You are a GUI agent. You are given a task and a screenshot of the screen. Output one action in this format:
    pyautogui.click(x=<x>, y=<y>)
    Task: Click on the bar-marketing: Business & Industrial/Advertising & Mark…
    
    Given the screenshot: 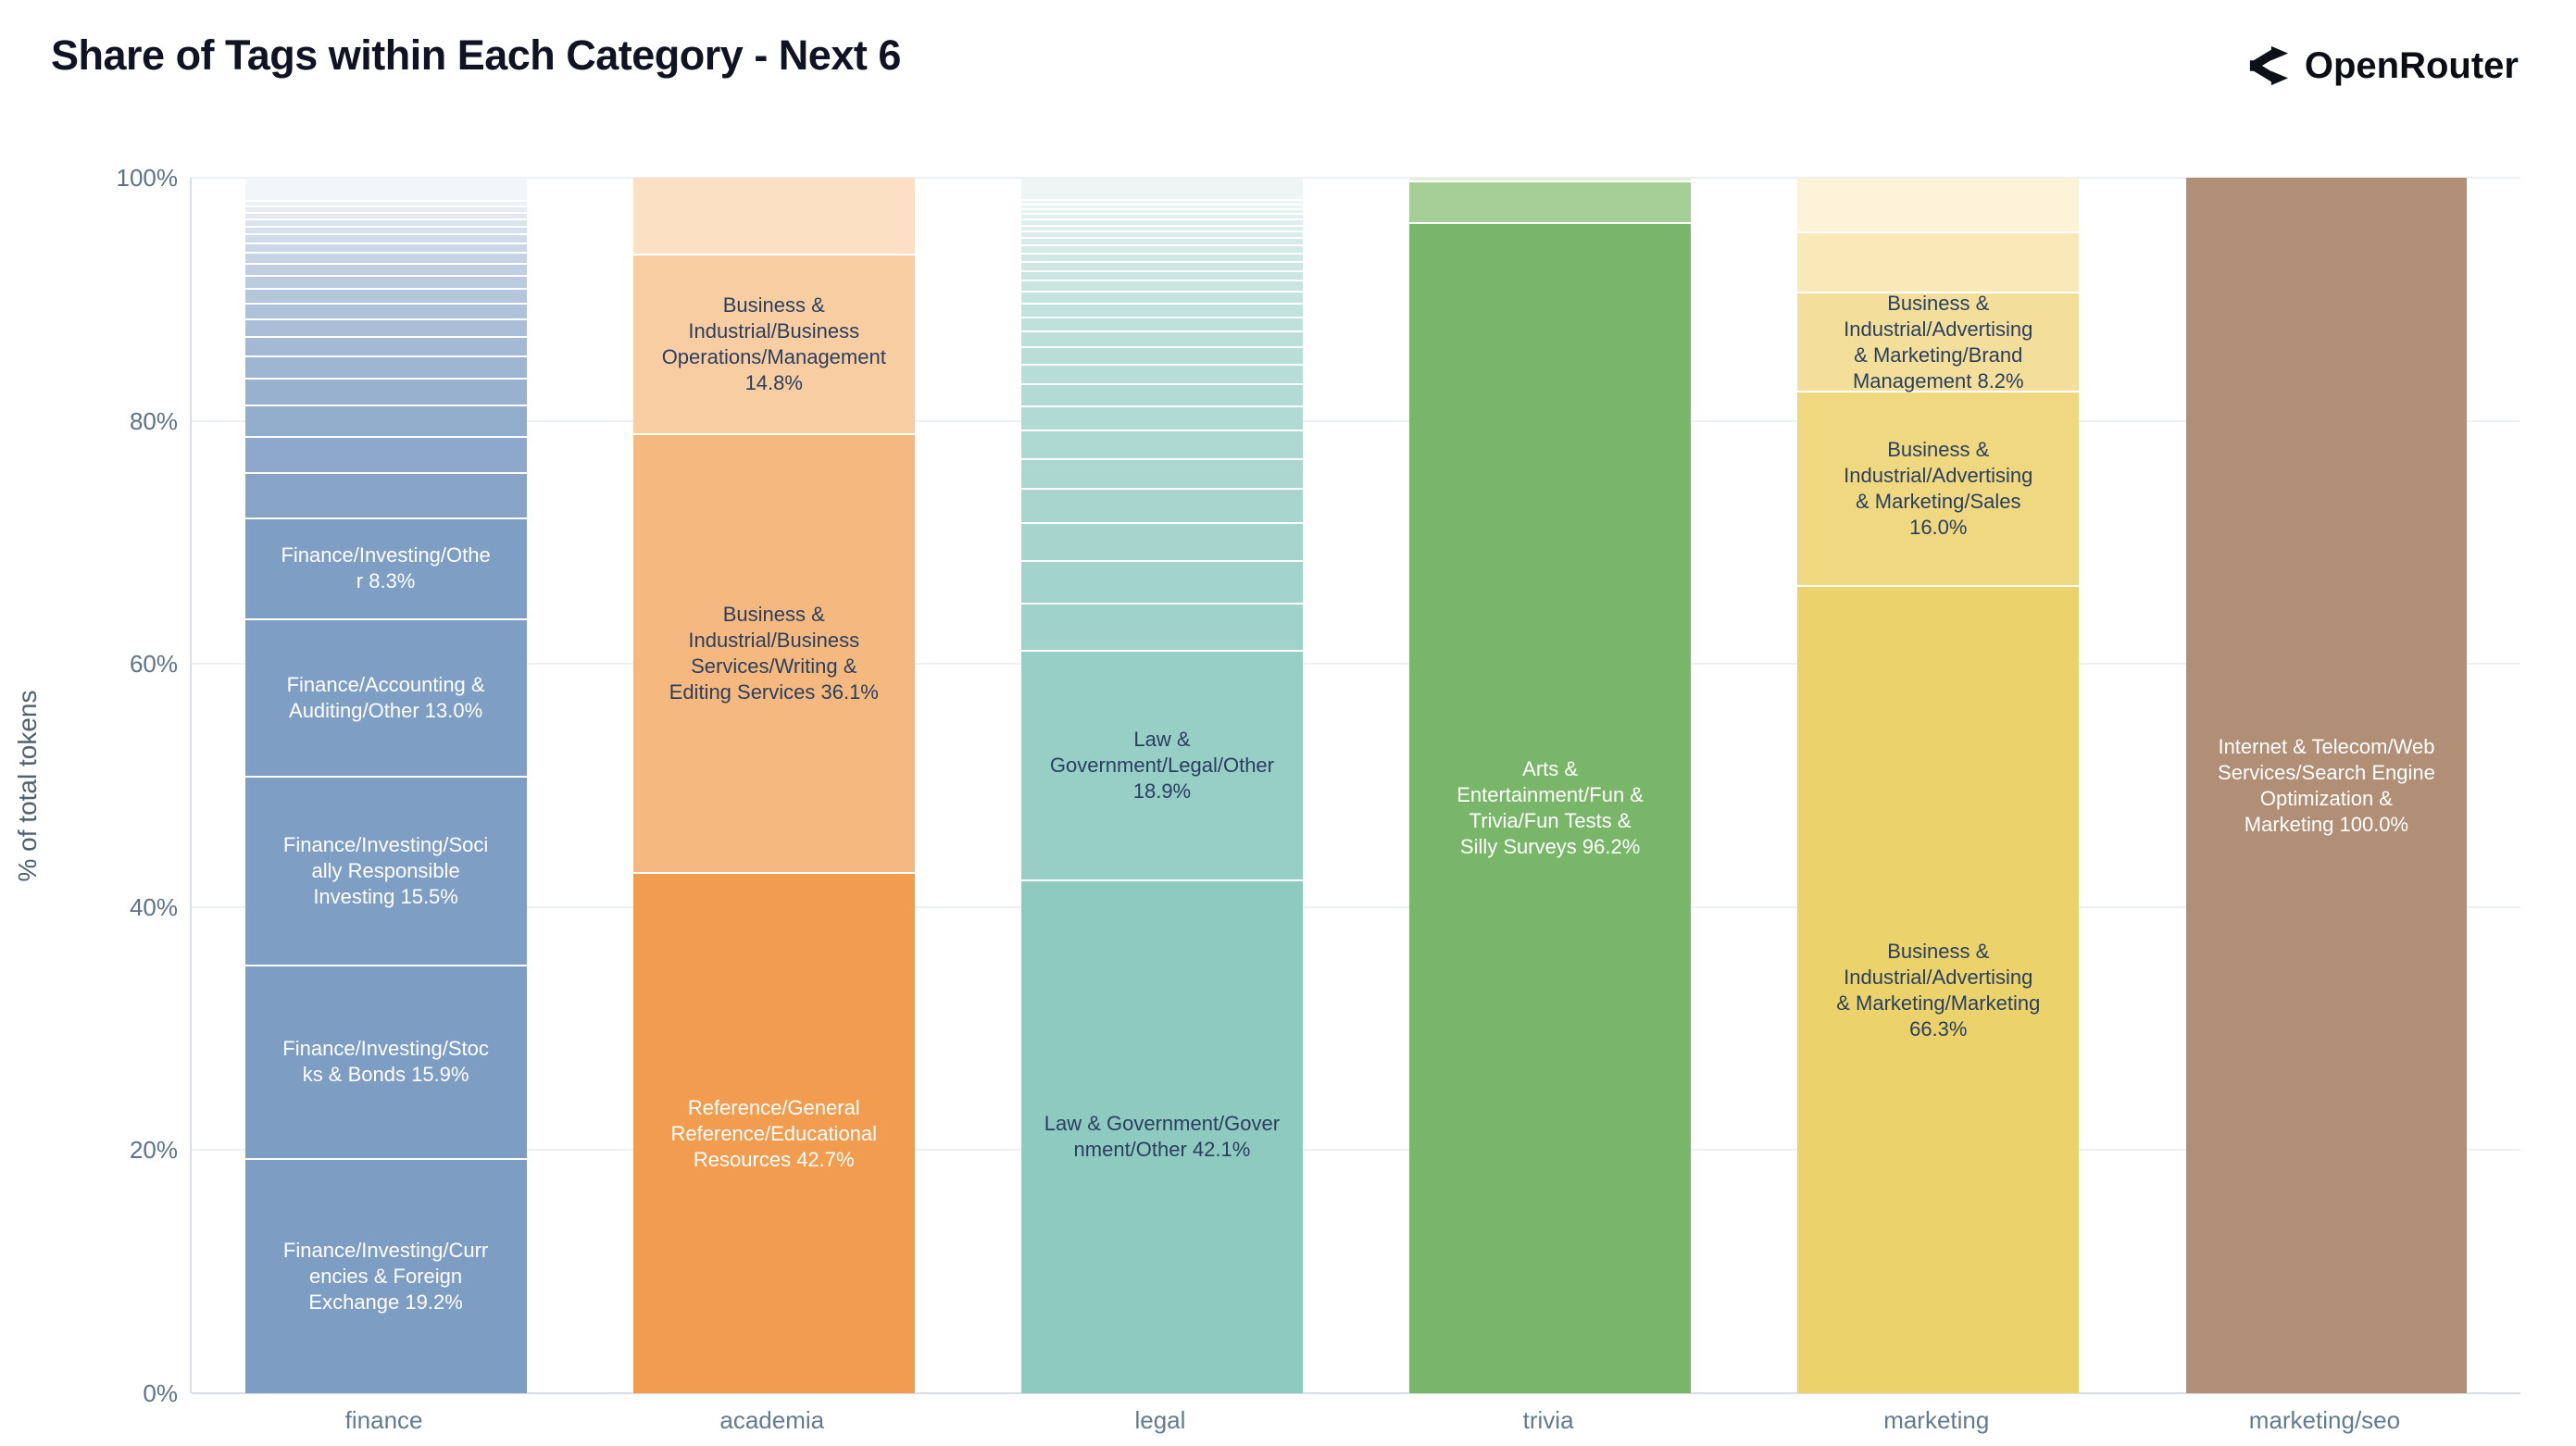 What is the action you would take?
    pyautogui.click(x=1938, y=785)
    